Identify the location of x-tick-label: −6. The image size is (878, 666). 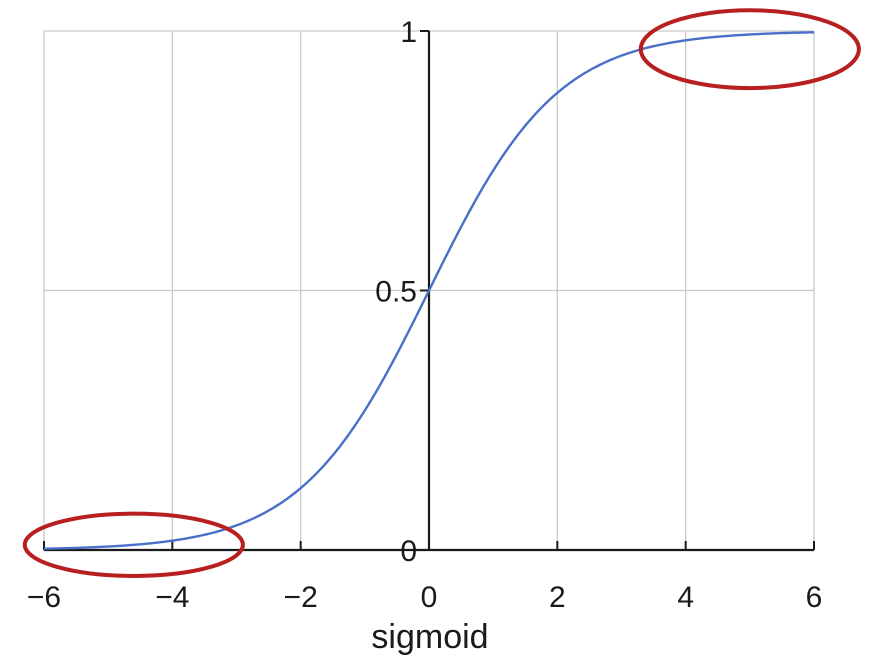
(44, 597).